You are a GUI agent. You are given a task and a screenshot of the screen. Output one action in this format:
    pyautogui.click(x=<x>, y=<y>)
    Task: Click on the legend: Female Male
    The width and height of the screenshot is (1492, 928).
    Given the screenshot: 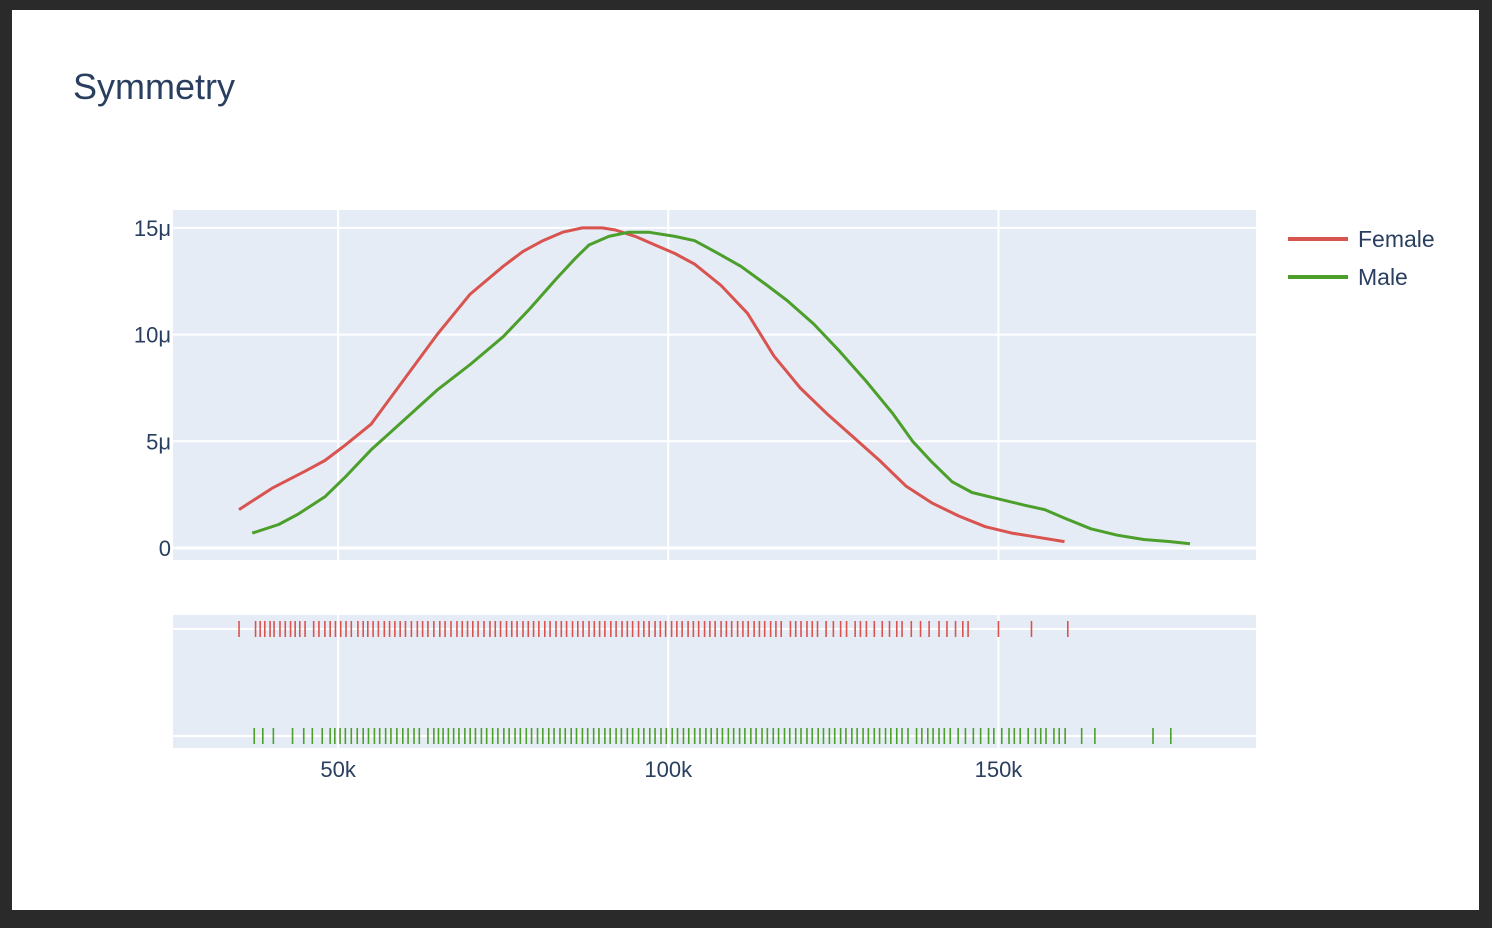 What is the action you would take?
    pyautogui.click(x=1361, y=258)
    